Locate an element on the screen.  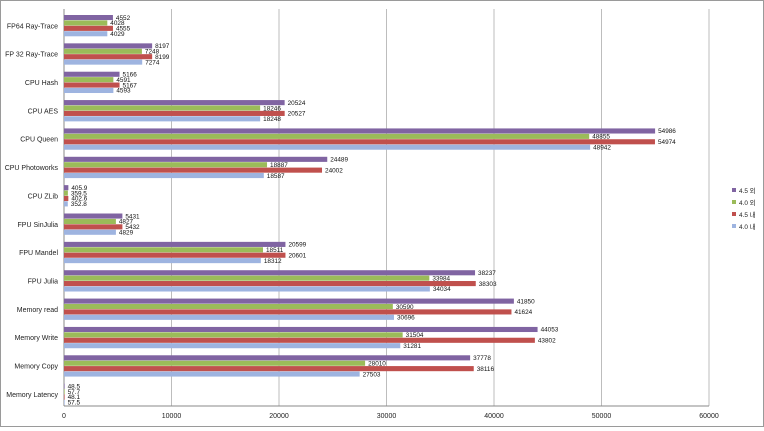
data-label: 30696 is located at coordinates (406, 318).